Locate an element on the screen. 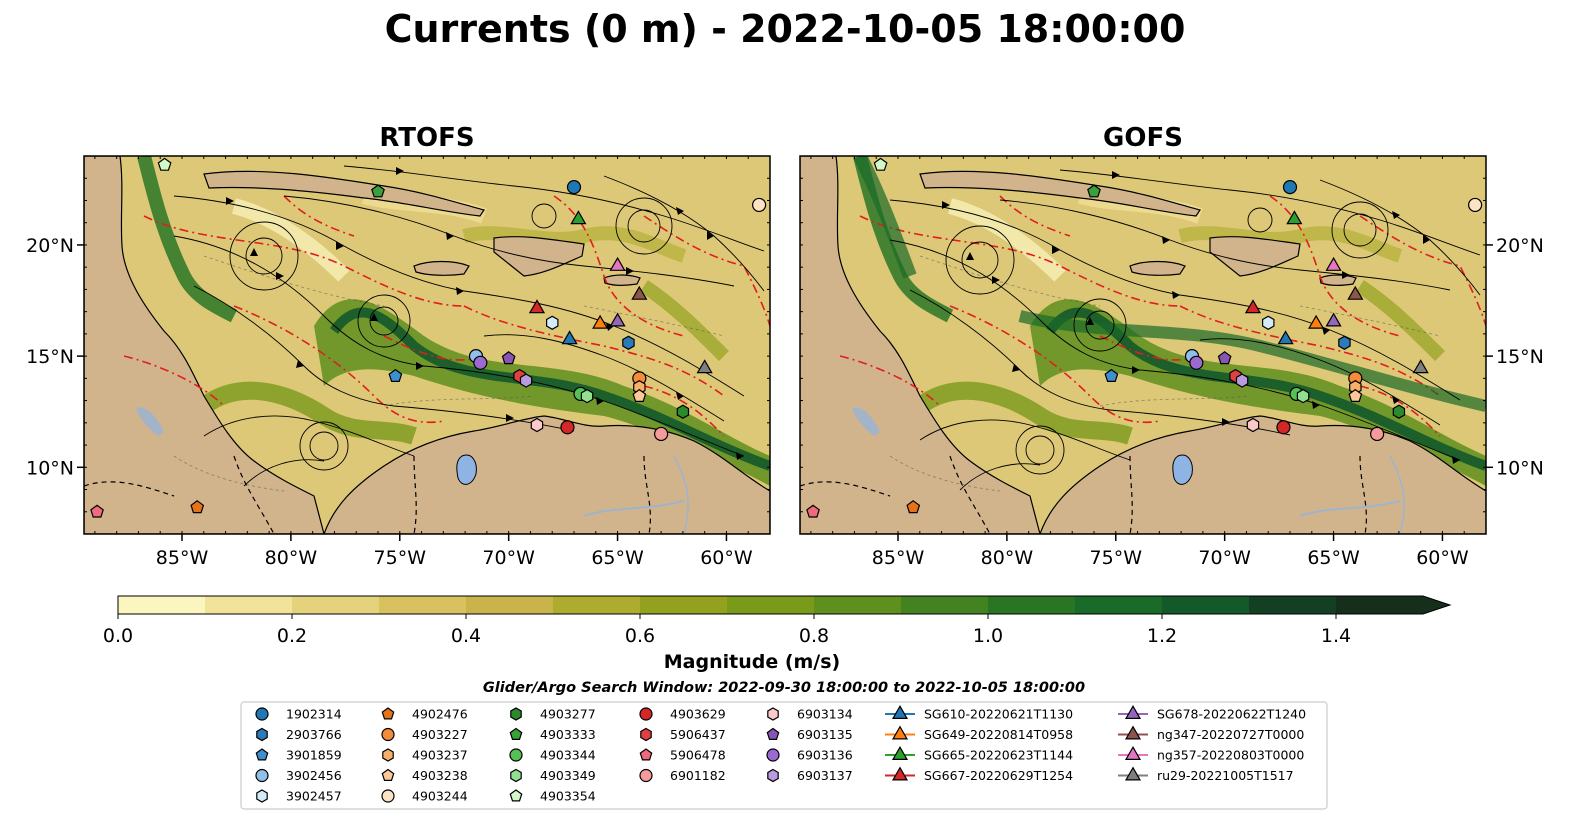 The width and height of the screenshot is (1577, 827). legend-label: 4903354 is located at coordinates (568, 796).